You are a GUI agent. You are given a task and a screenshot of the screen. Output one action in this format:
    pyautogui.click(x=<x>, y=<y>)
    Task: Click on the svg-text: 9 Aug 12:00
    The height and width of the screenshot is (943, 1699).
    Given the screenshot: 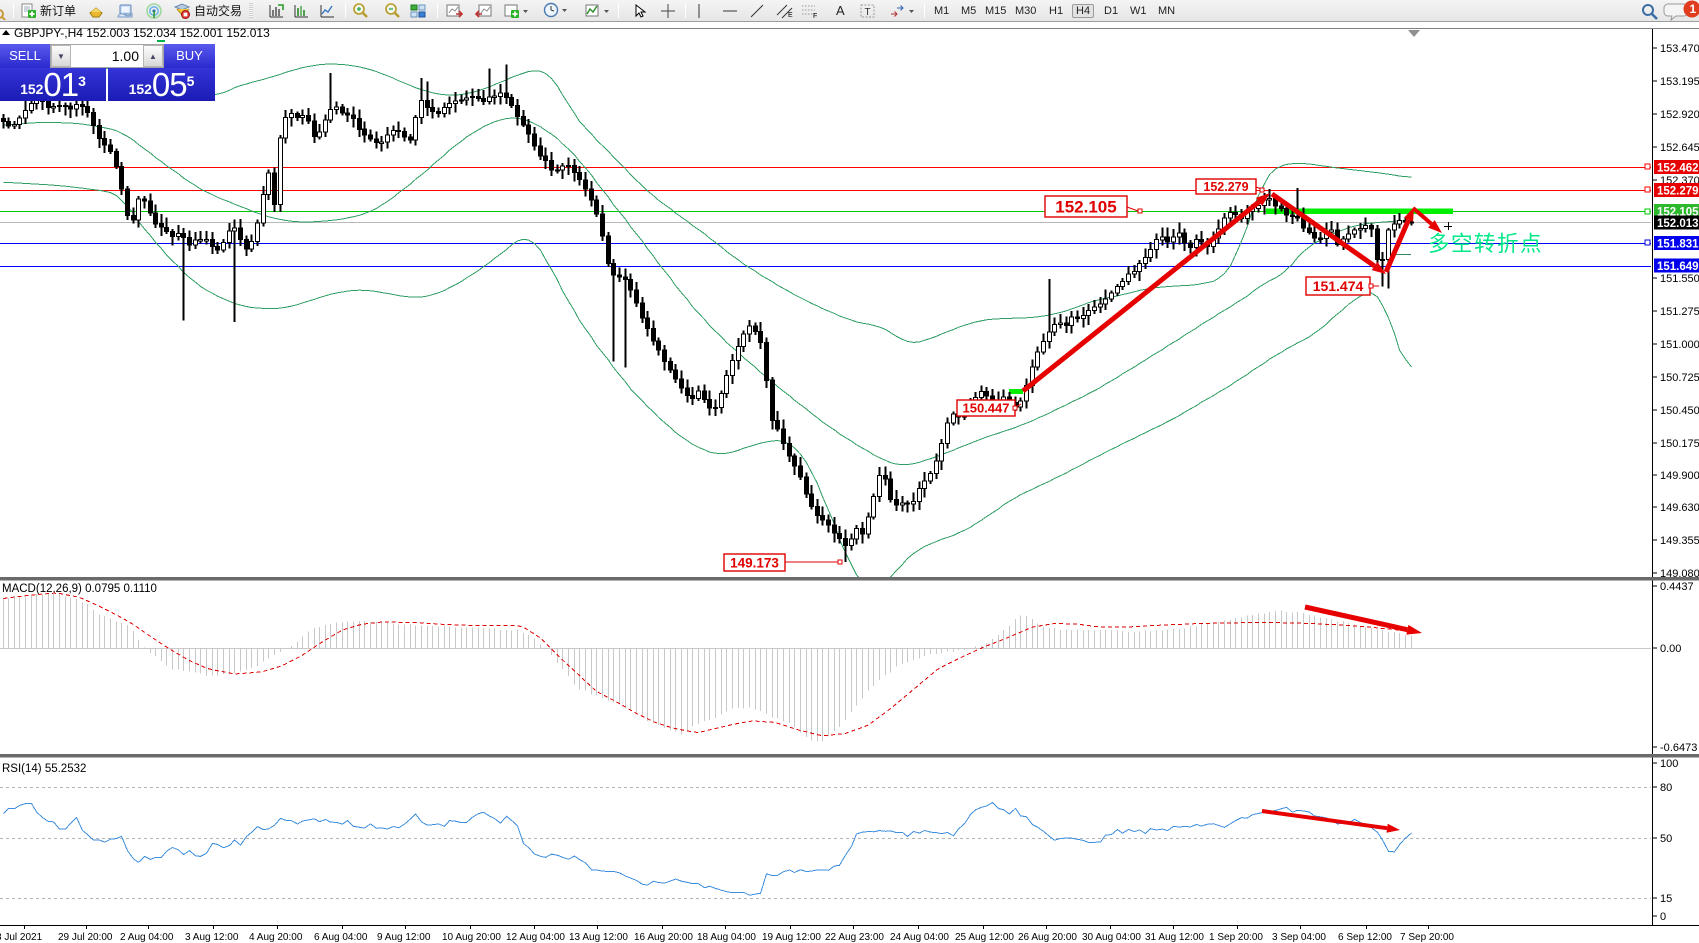 What is the action you would take?
    pyautogui.click(x=404, y=937)
    